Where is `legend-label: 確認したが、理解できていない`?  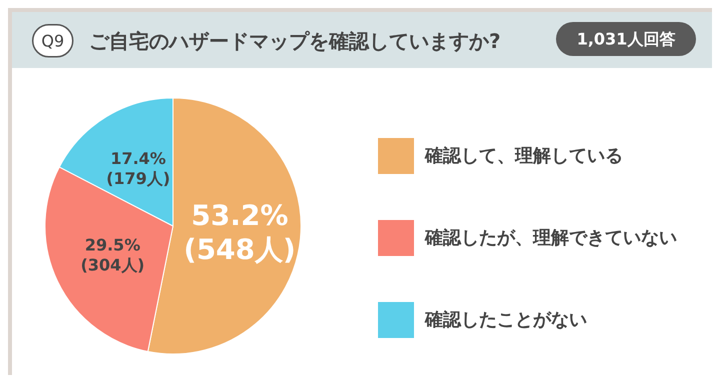
legend-label: 確認したが、理解できていない is located at coordinates (550, 238).